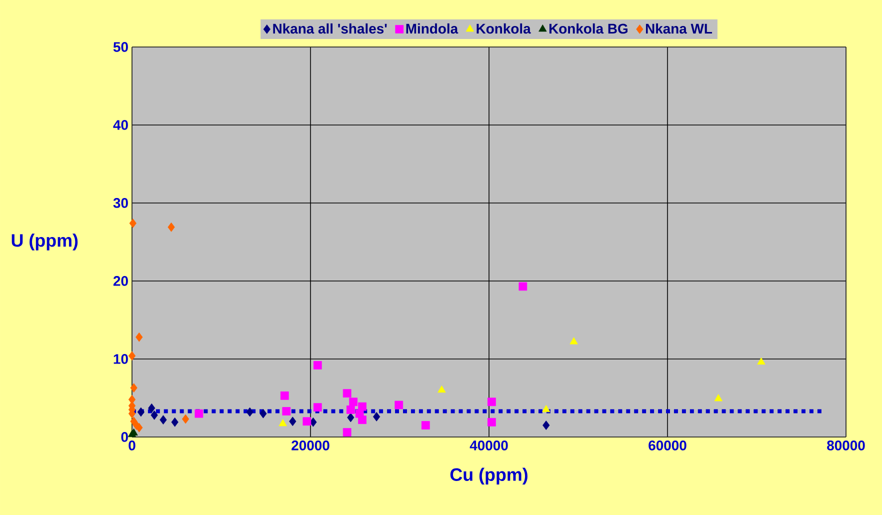 This screenshot has width=882, height=515. Describe the element at coordinates (489, 476) in the screenshot. I see `x-axis-title: Cu (ppm)` at that location.